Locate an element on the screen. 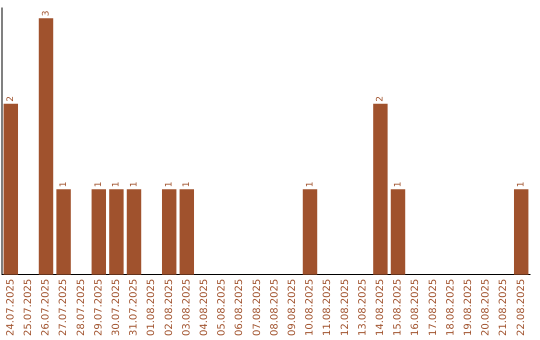 The width and height of the screenshot is (540, 340). x-tick-label: 28.07.2025 is located at coordinates (81, 307).